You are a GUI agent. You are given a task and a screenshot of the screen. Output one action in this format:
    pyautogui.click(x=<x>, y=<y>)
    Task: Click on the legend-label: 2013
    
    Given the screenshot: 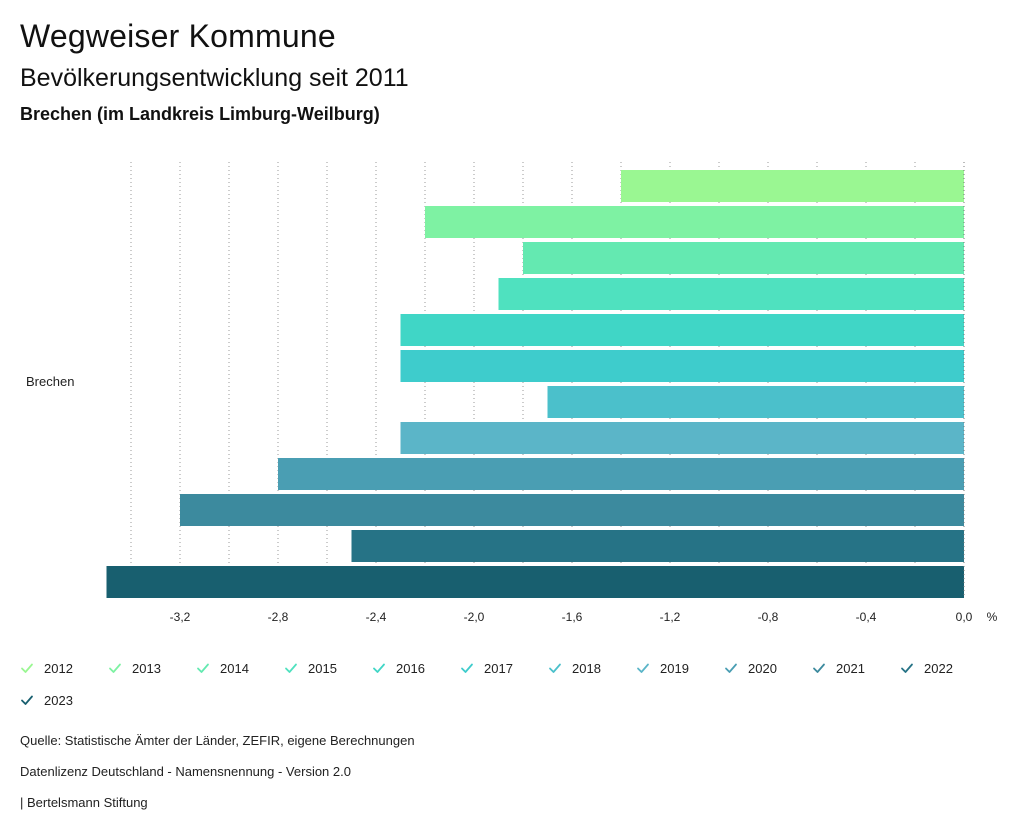 What is the action you would take?
    pyautogui.click(x=146, y=668)
    